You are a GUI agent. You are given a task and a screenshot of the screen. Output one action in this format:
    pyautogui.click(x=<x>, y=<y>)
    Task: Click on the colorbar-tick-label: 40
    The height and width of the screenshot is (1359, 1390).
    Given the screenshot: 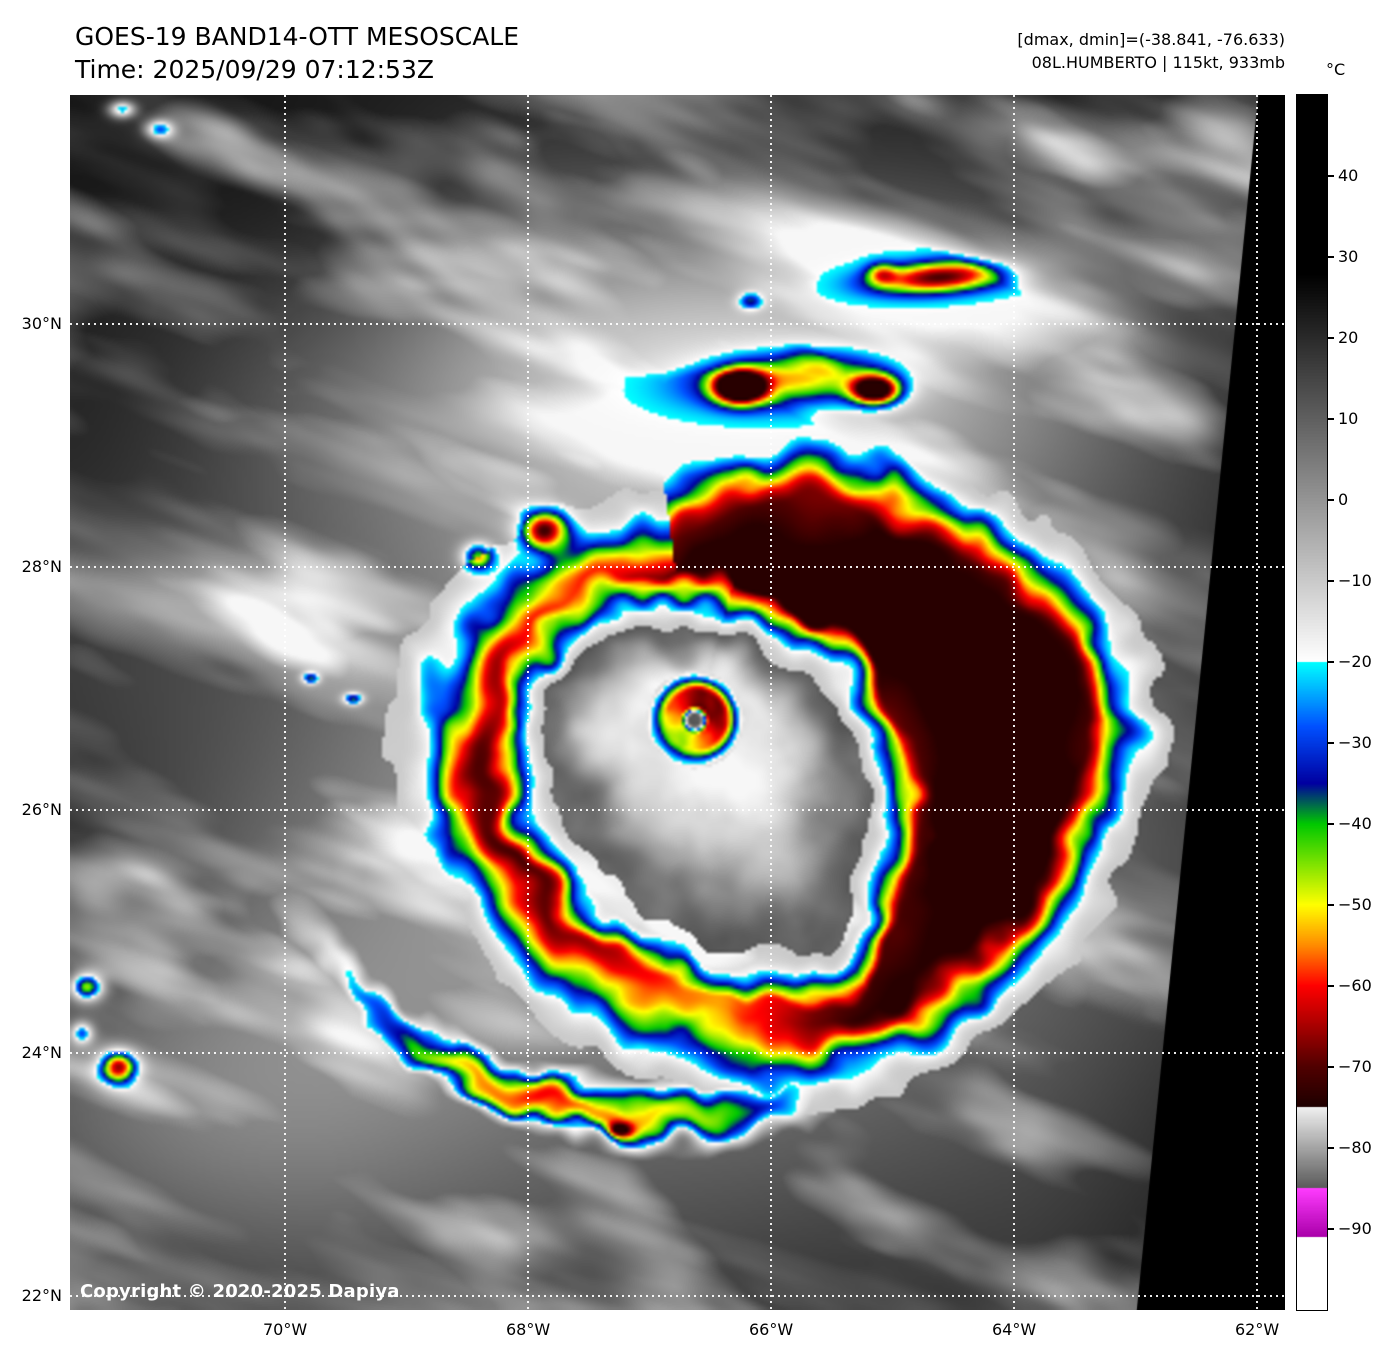 What is the action you would take?
    pyautogui.click(x=1348, y=175)
    